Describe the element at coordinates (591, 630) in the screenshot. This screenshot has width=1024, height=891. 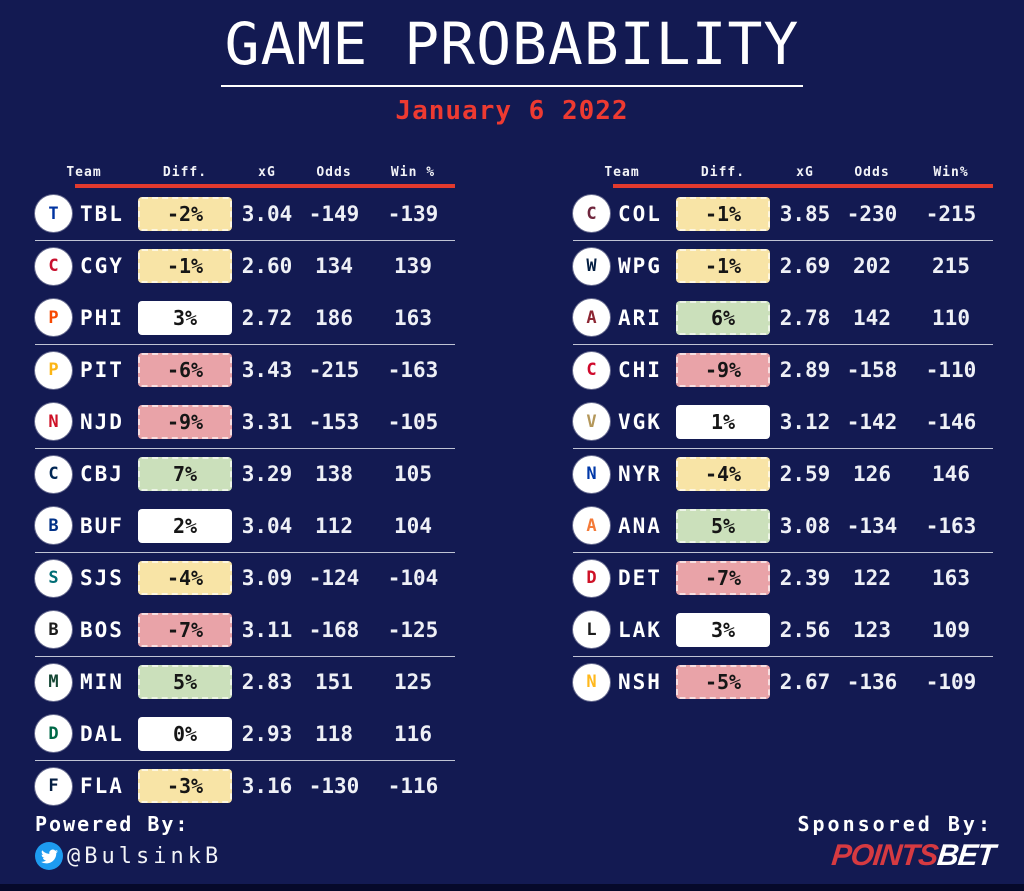
I see `team-logo: L` at that location.